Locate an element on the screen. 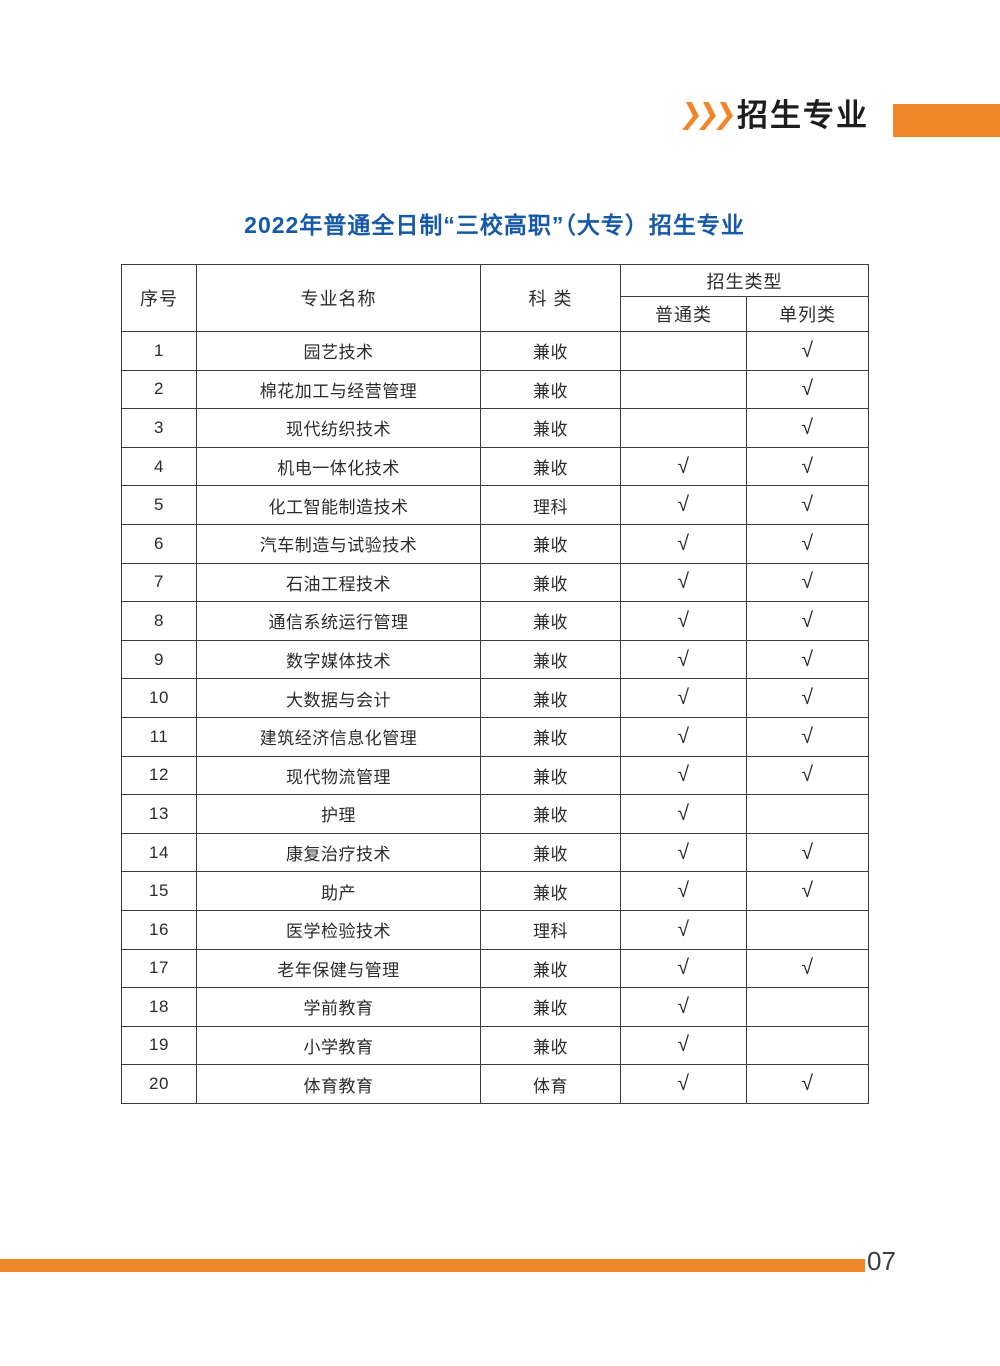 Image resolution: width=1000 pixels, height=1366 pixels. cell-general-check is located at coordinates (683, 351).